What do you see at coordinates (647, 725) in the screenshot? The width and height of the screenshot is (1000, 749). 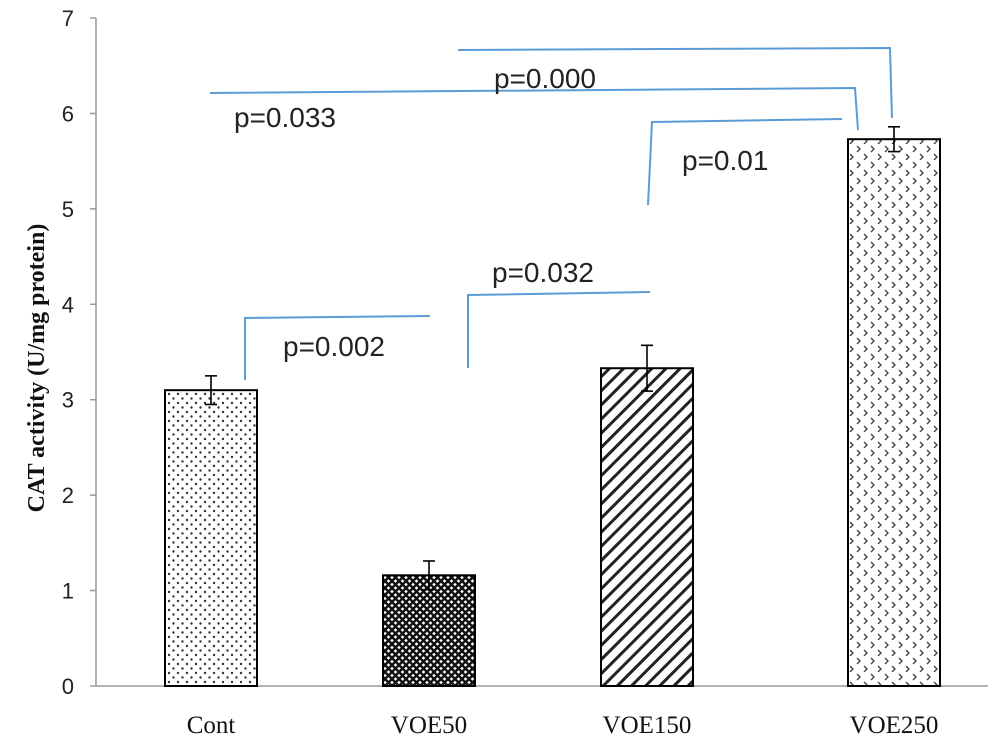 I see `category-label: VOE150` at bounding box center [647, 725].